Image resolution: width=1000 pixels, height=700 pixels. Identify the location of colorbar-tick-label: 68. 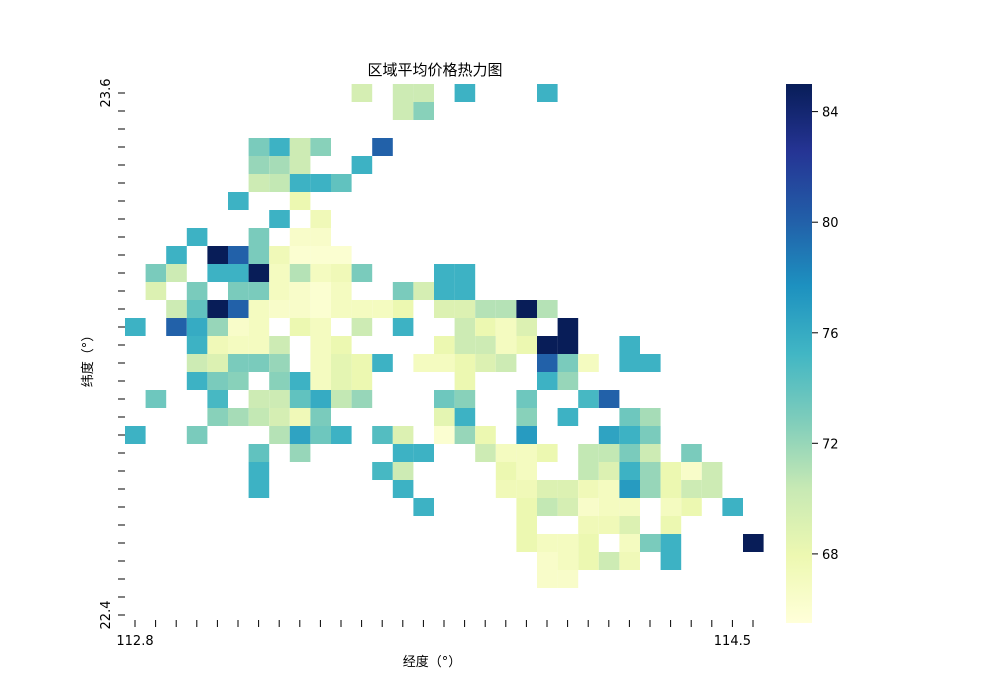
(830, 555).